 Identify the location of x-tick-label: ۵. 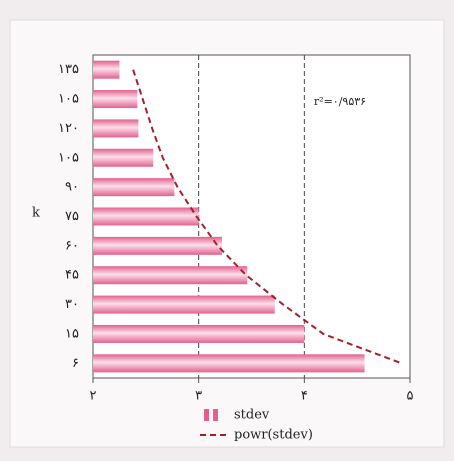
(410, 396).